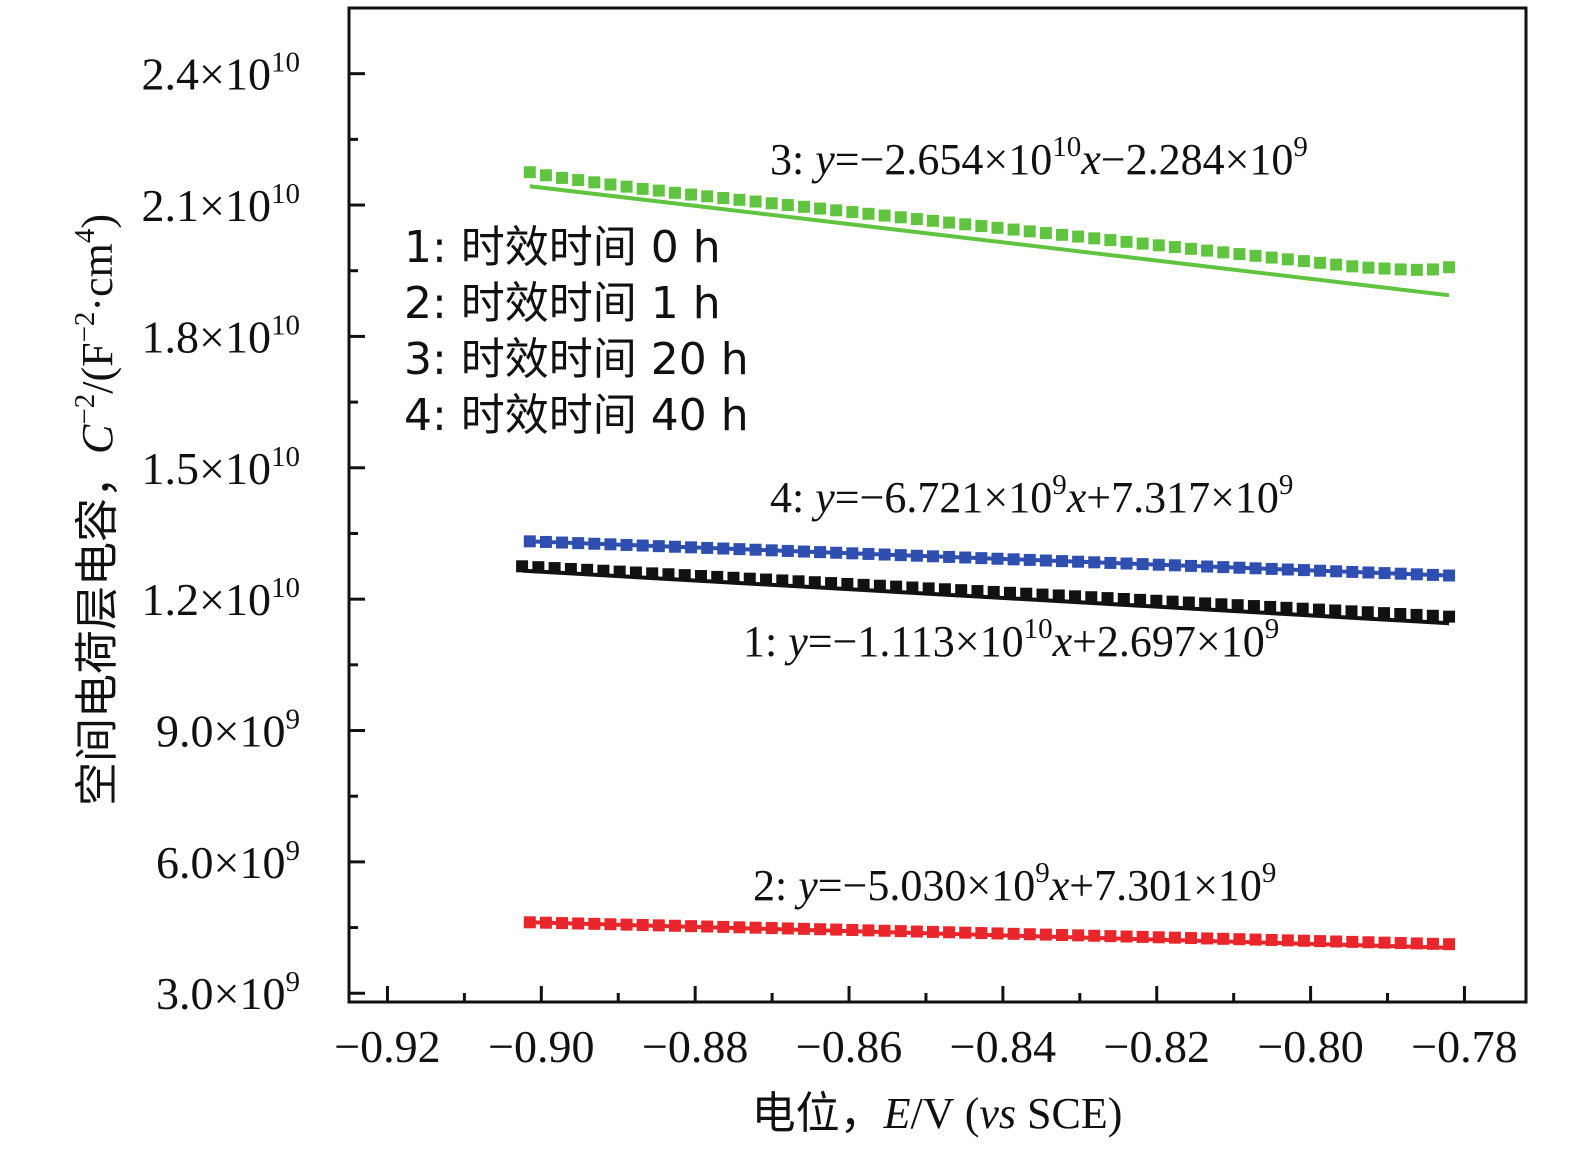 Image resolution: width=1575 pixels, height=1156 pixels. Describe the element at coordinates (989, 241) in the screenshot. I see `series-3-fit-line` at that location.